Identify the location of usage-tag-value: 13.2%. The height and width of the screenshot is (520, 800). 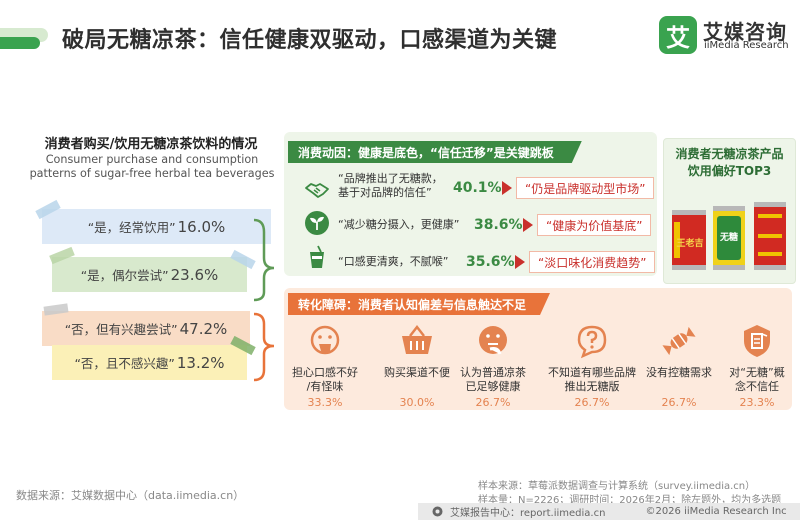
(200, 362).